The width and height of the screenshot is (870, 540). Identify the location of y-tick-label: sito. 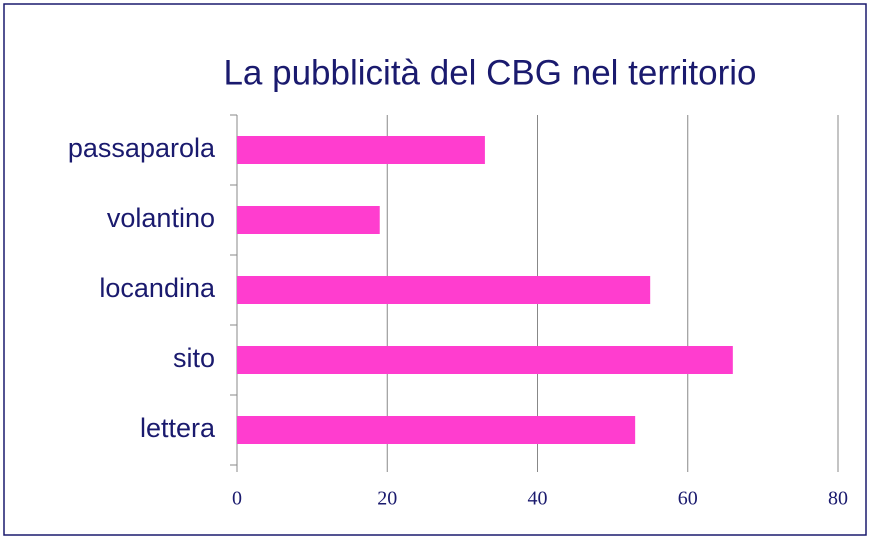
(194, 358).